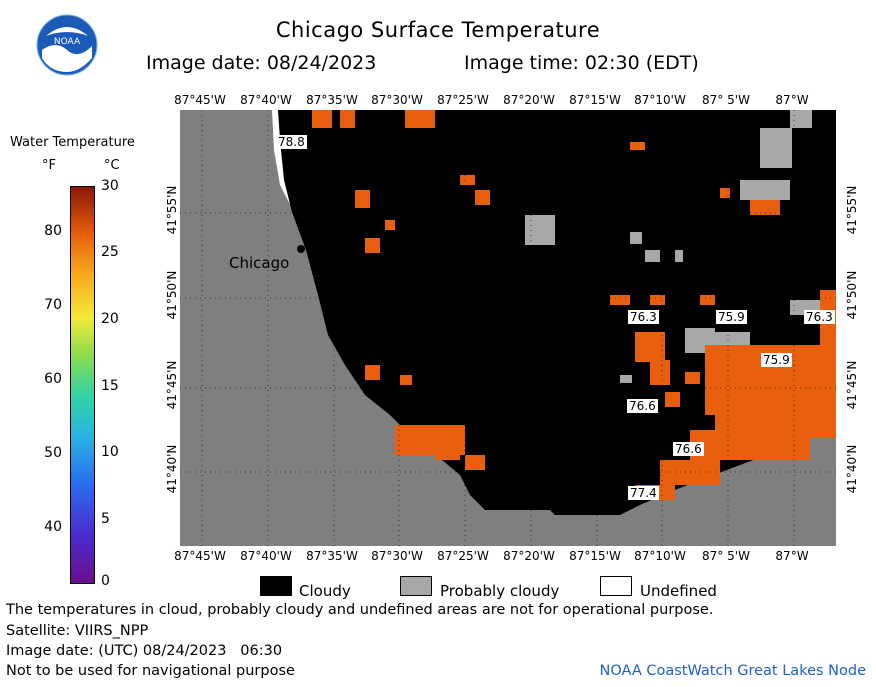  Describe the element at coordinates (291, 142) in the screenshot. I see `temp-label: 78.8` at that location.